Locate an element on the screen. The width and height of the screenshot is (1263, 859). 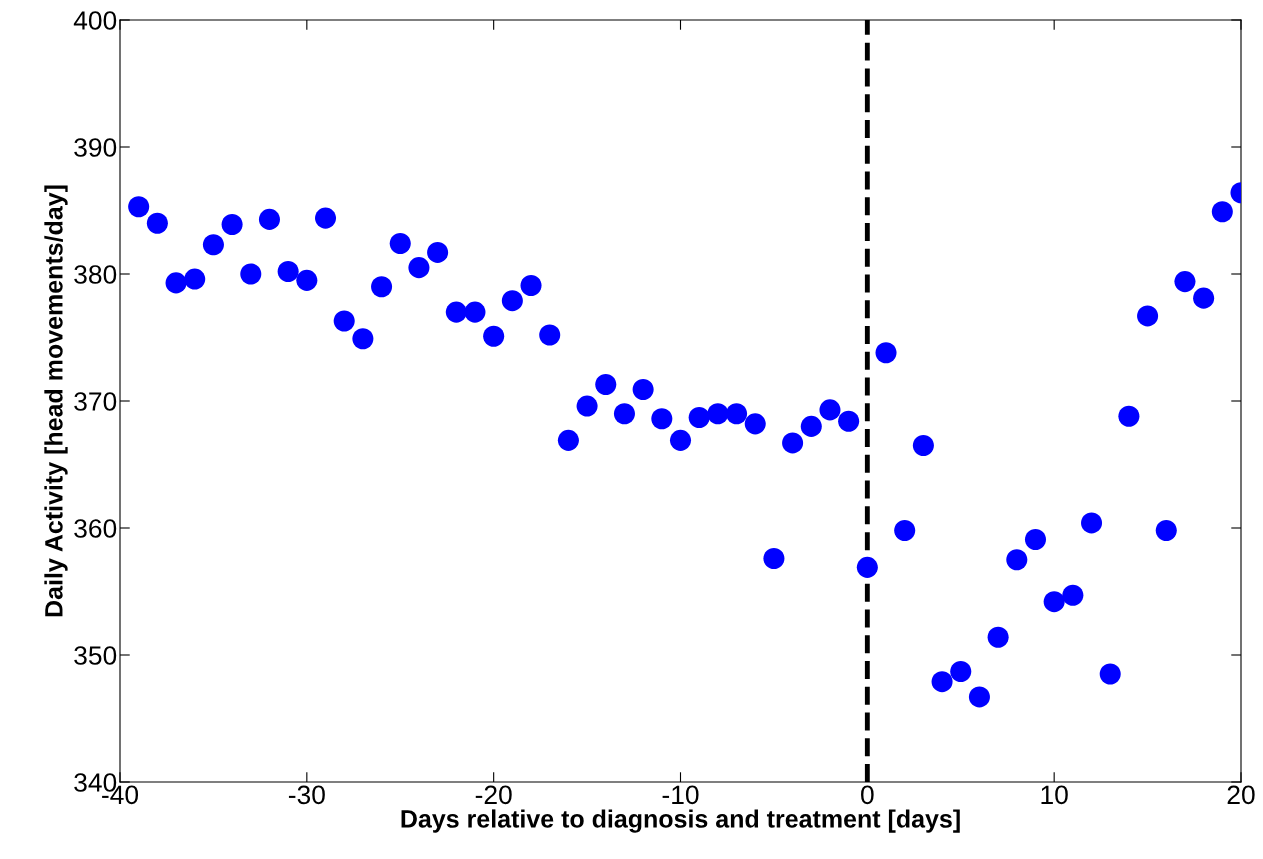
x-axis-title: Days relative to diagnosis and treatment [days] is located at coordinates (680, 821).